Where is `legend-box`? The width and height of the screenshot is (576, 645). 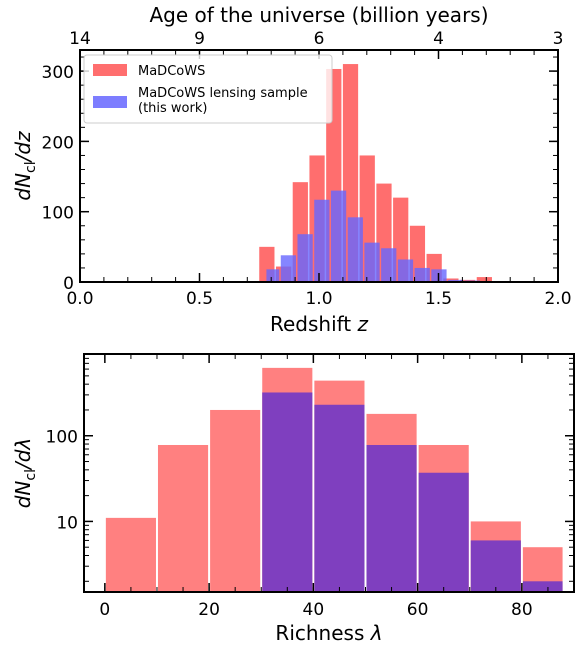 legend-box is located at coordinates (208, 89).